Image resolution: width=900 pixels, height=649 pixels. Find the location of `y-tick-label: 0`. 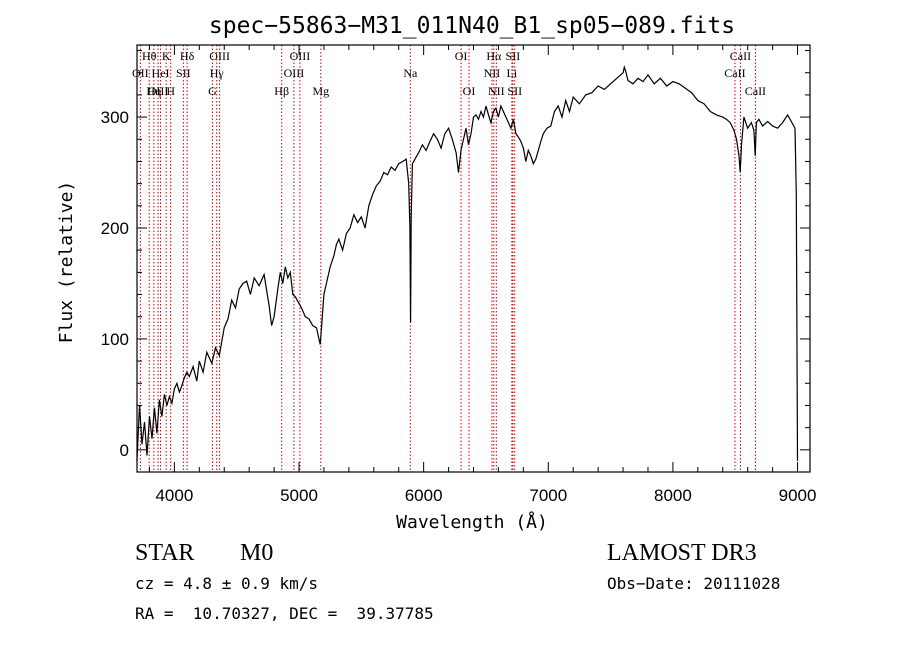

y-tick-label: 0 is located at coordinates (124, 450).